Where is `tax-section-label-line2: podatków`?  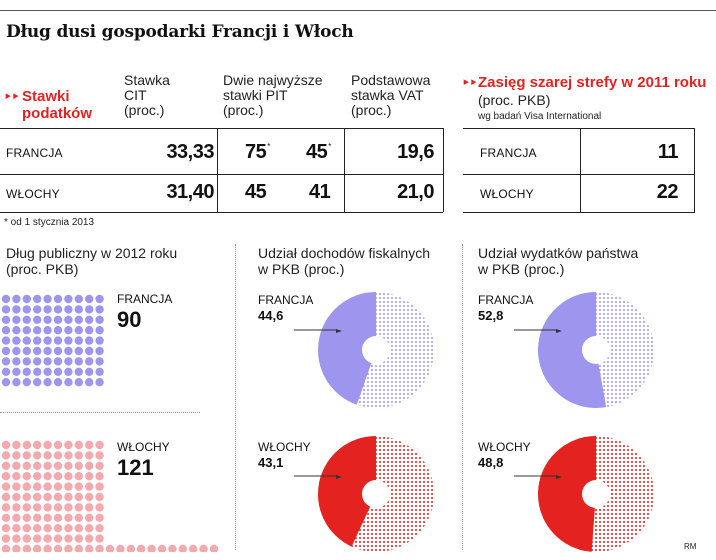
tax-section-label-line2: podatków is located at coordinates (57, 113).